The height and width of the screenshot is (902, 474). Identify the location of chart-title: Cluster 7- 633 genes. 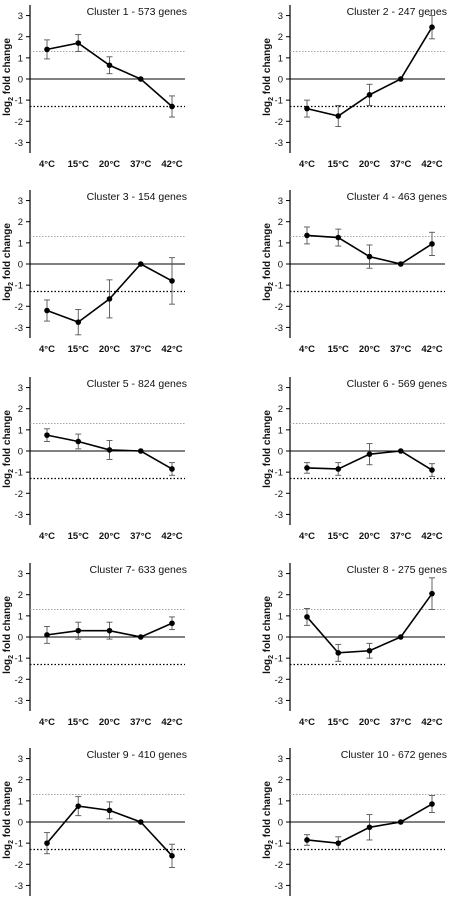
(138, 570).